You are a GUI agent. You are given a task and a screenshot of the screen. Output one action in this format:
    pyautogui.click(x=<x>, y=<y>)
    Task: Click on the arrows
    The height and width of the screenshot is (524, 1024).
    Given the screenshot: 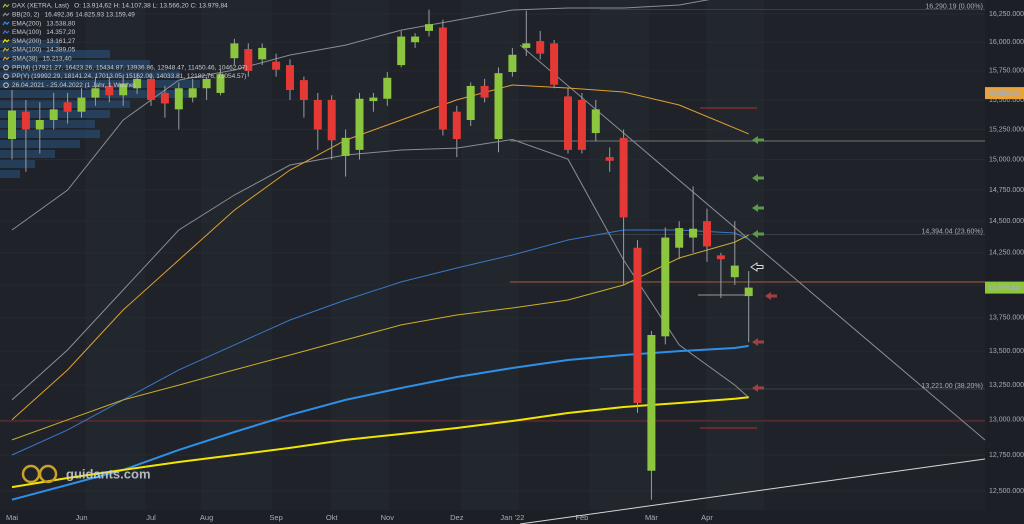 What is the action you would take?
    pyautogui.click(x=763, y=264)
    